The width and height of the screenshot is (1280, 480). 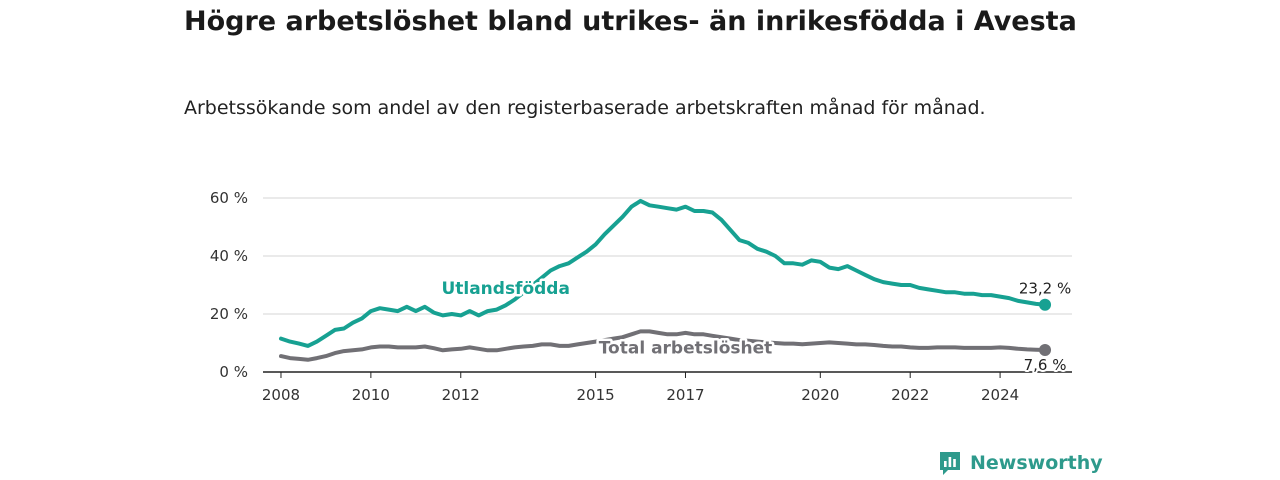 I want to click on end-point-total-arbetsl-shet, so click(x=1045, y=349).